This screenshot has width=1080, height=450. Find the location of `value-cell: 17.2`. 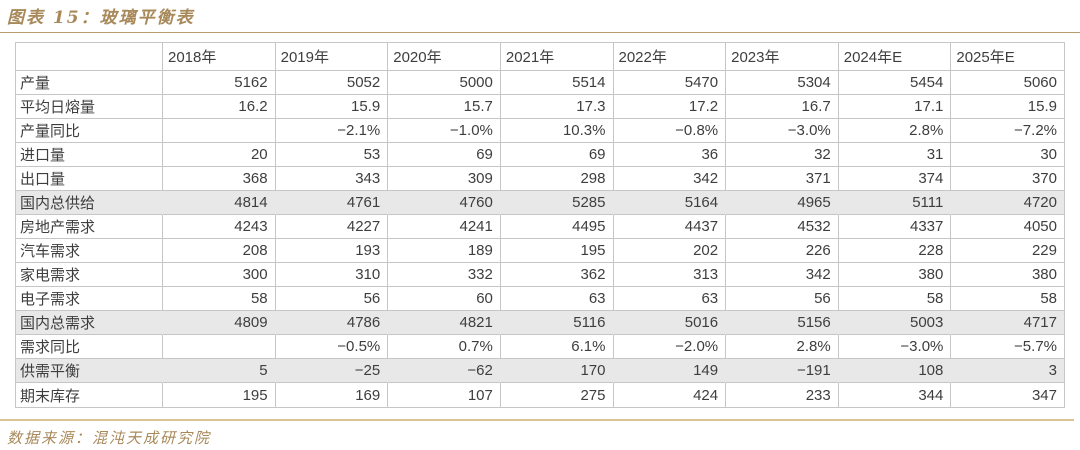

value-cell: 17.2 is located at coordinates (670, 107).